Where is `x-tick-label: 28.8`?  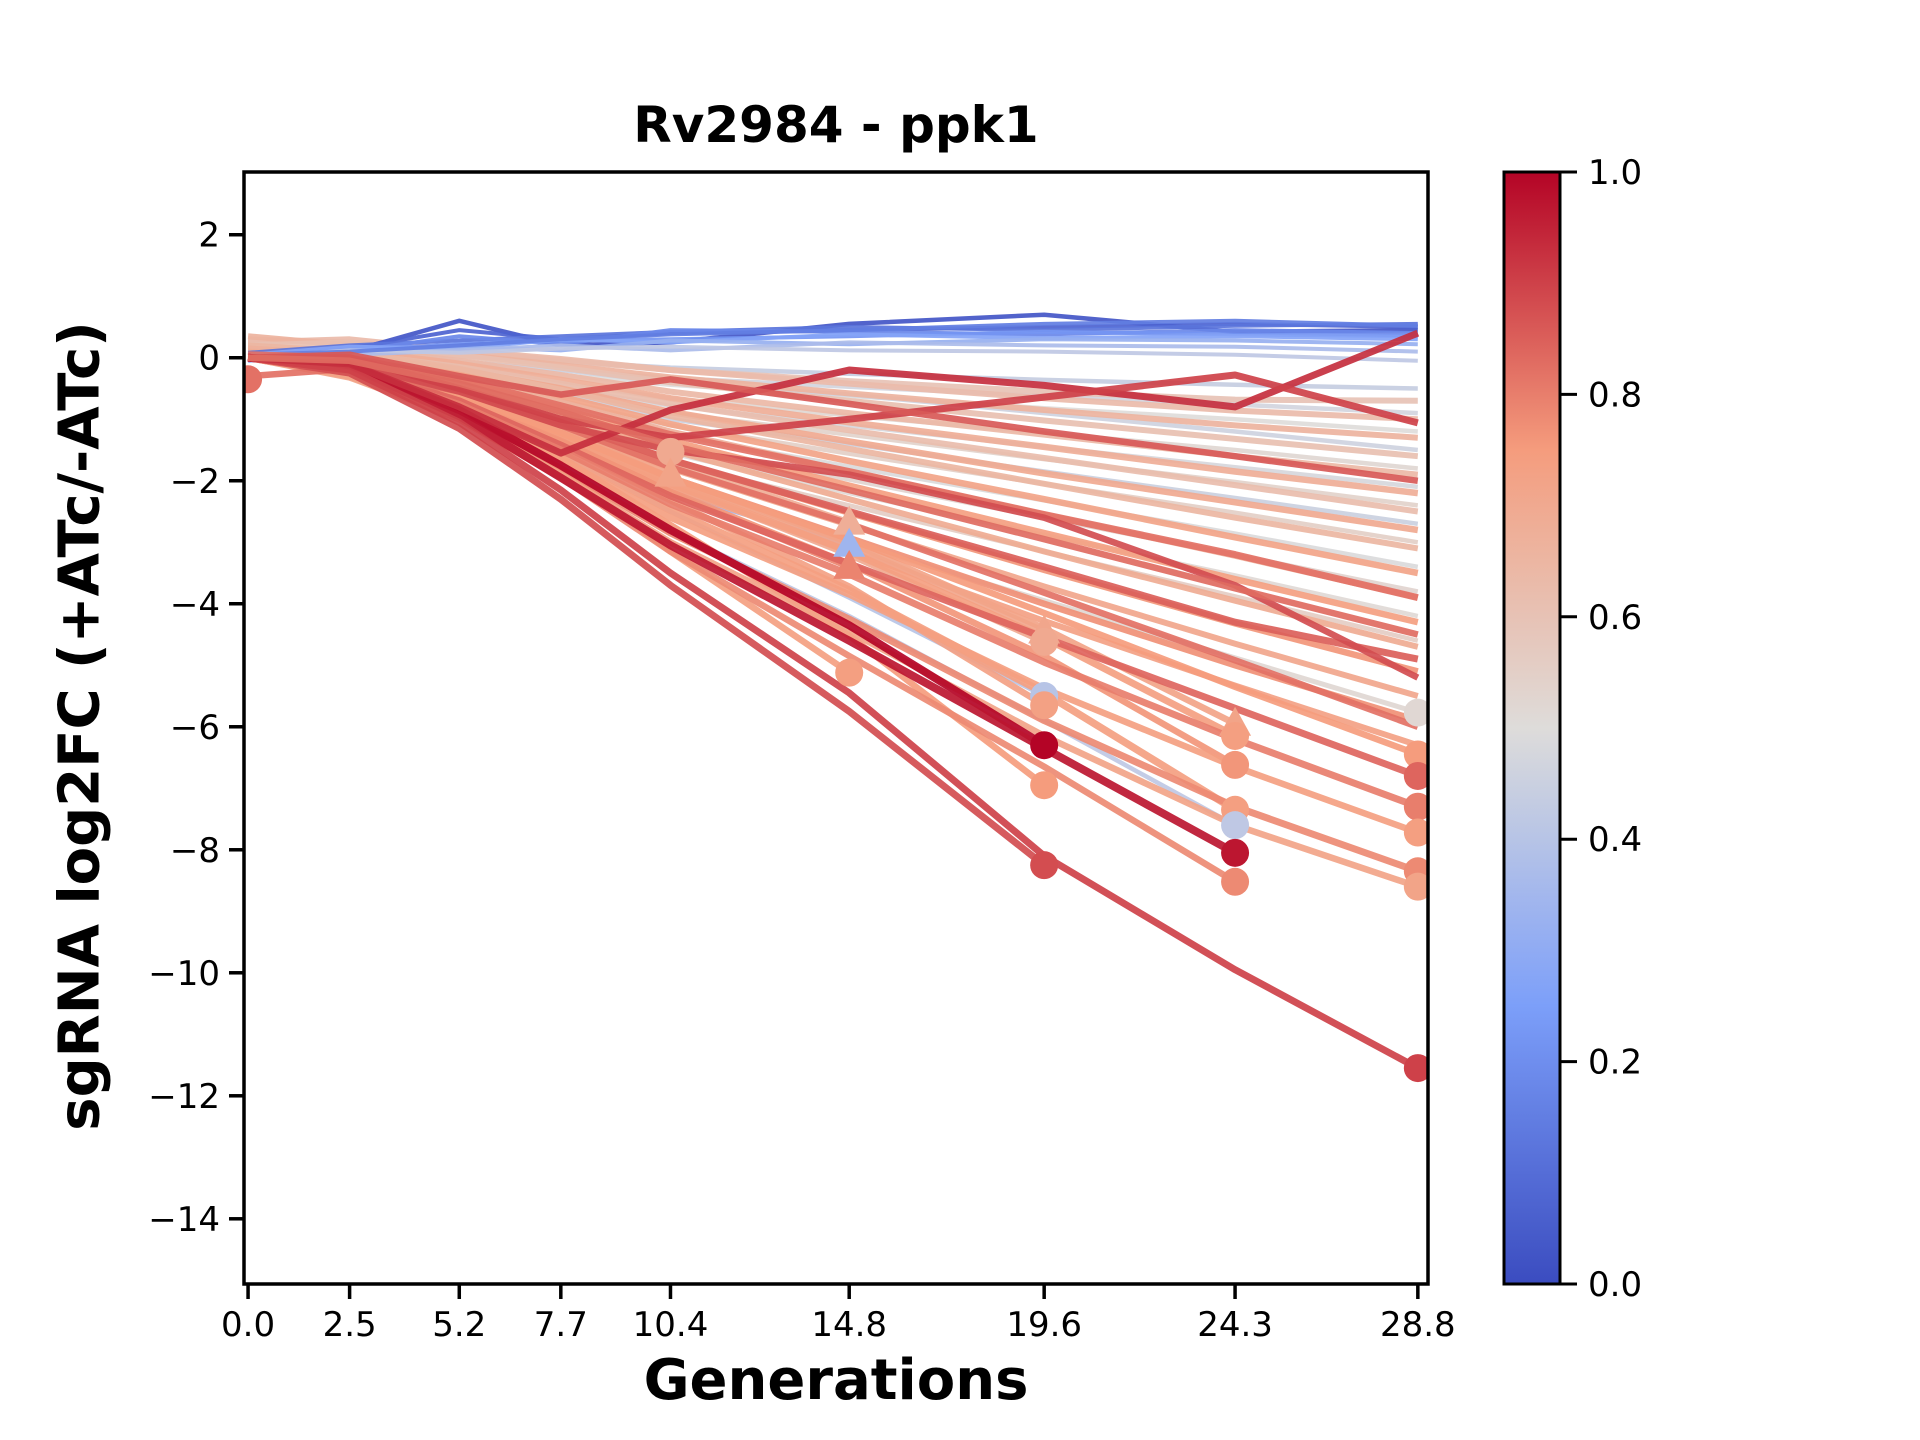 x-tick-label: 28.8 is located at coordinates (1418, 1325).